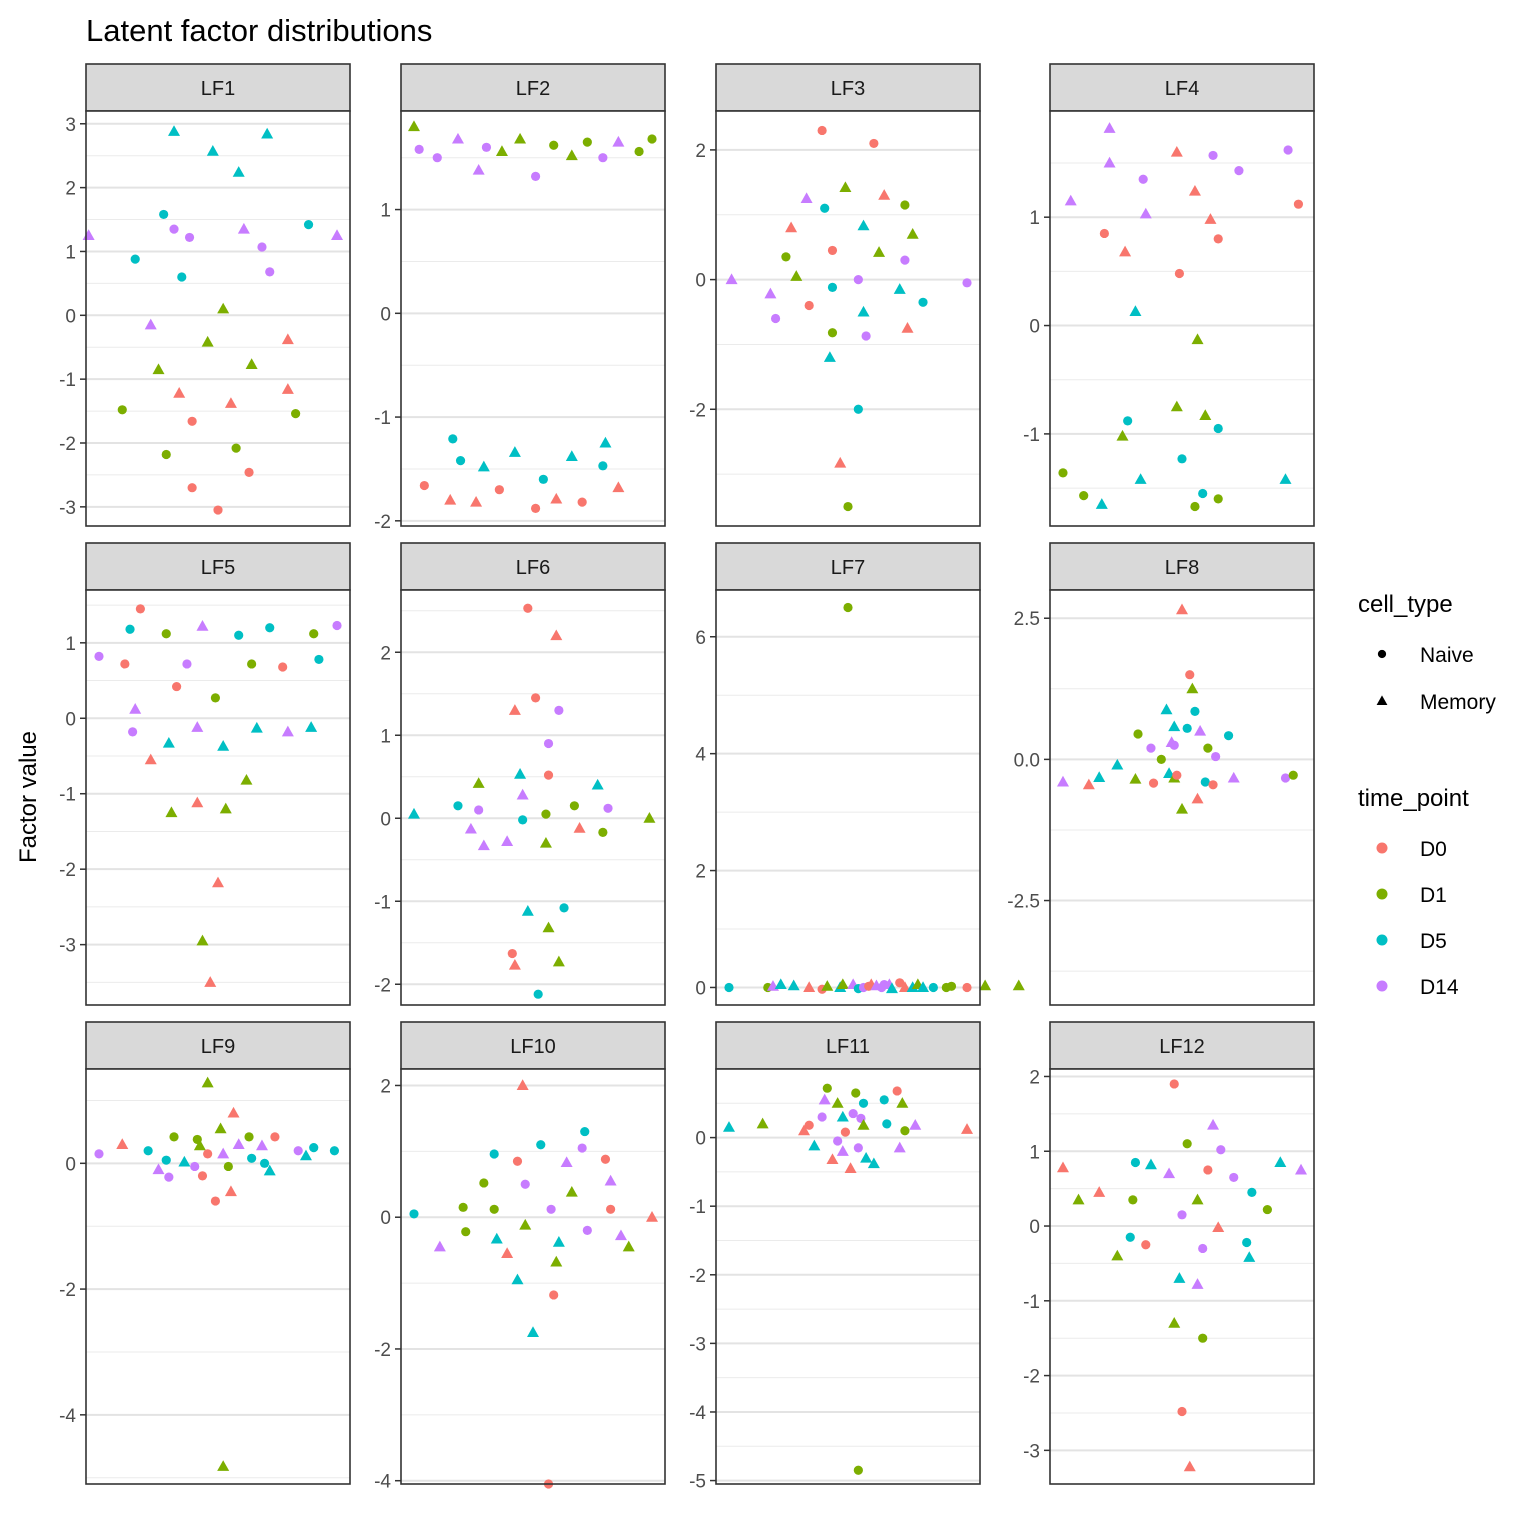 This screenshot has height=1536, width=1536. What do you see at coordinates (218, 1276) in the screenshot?
I see `facet-panel-border` at bounding box center [218, 1276].